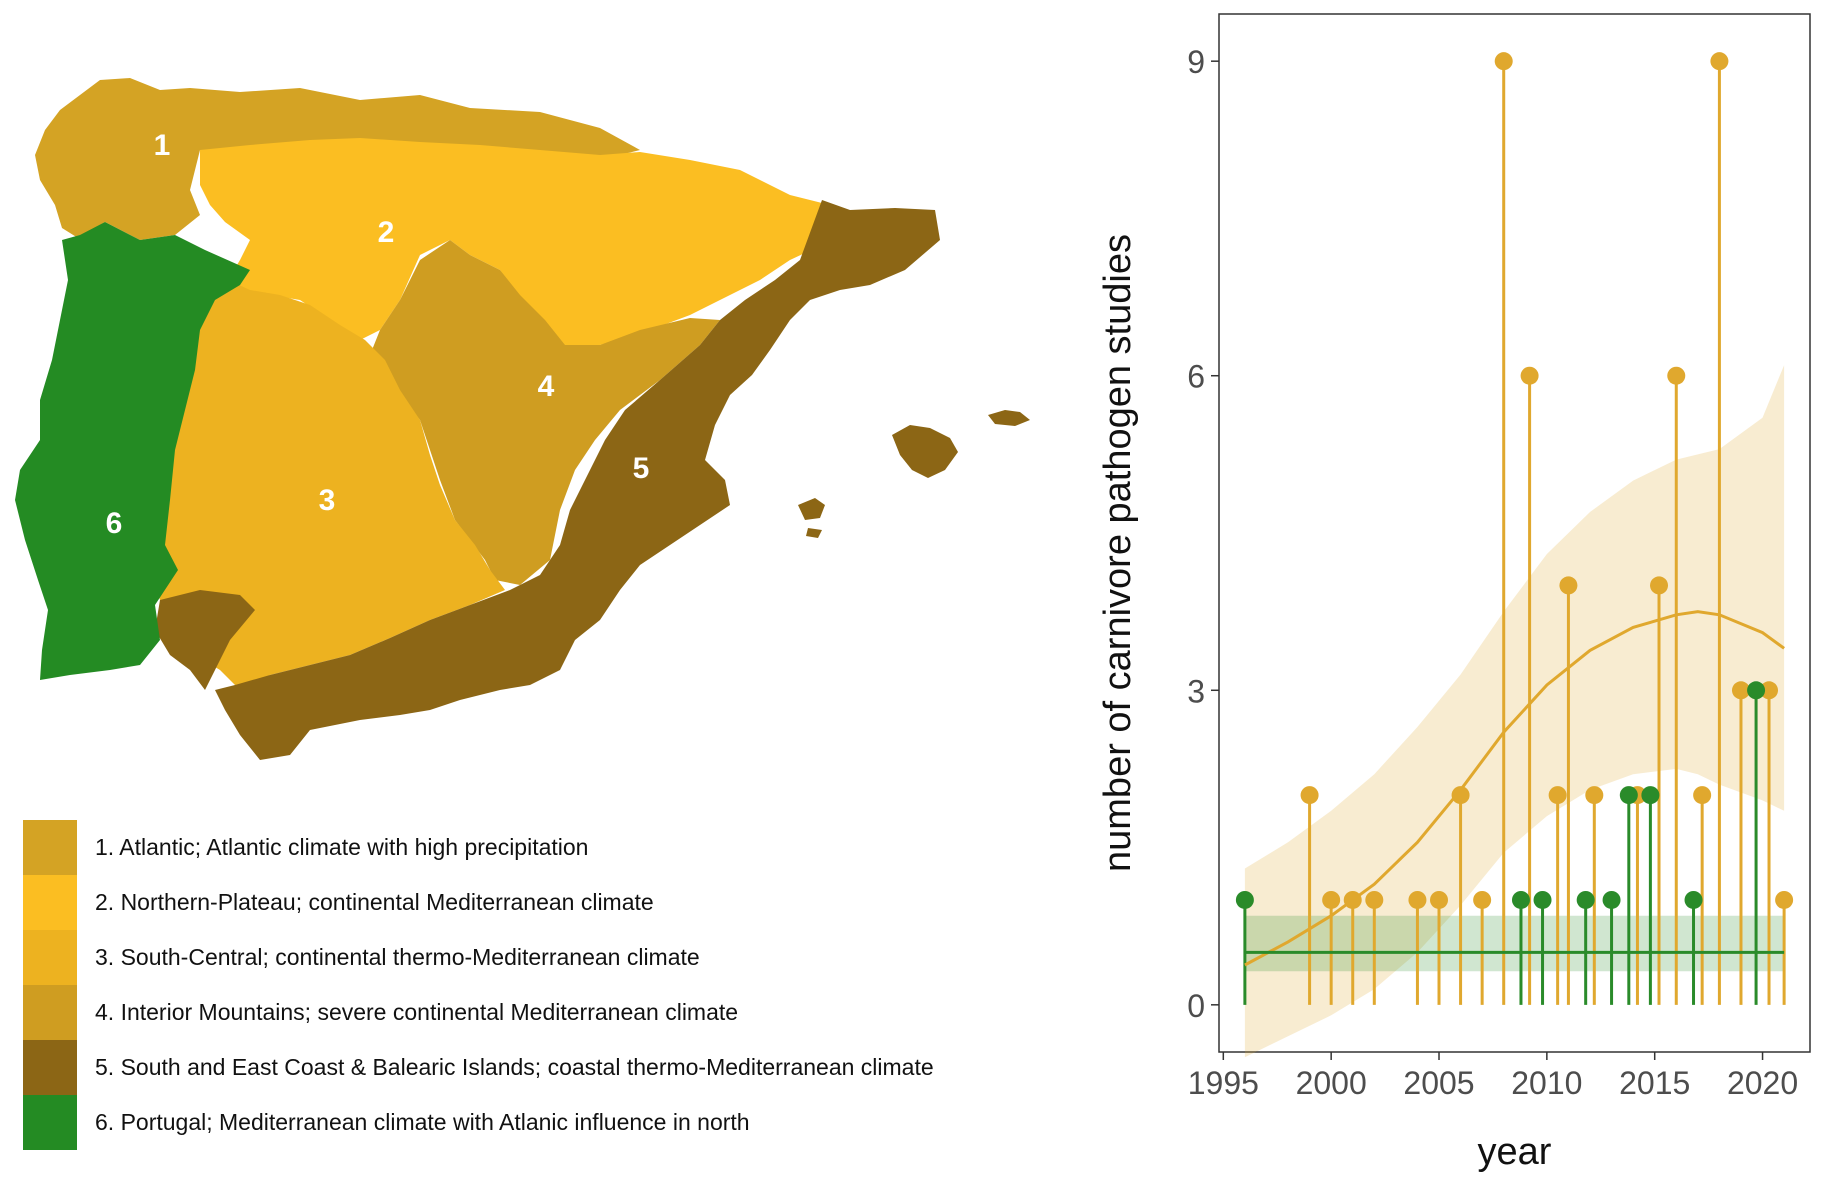  Describe the element at coordinates (1118, 553) in the screenshot. I see `y-axis-title: number of carnivore pathogen studies` at that location.